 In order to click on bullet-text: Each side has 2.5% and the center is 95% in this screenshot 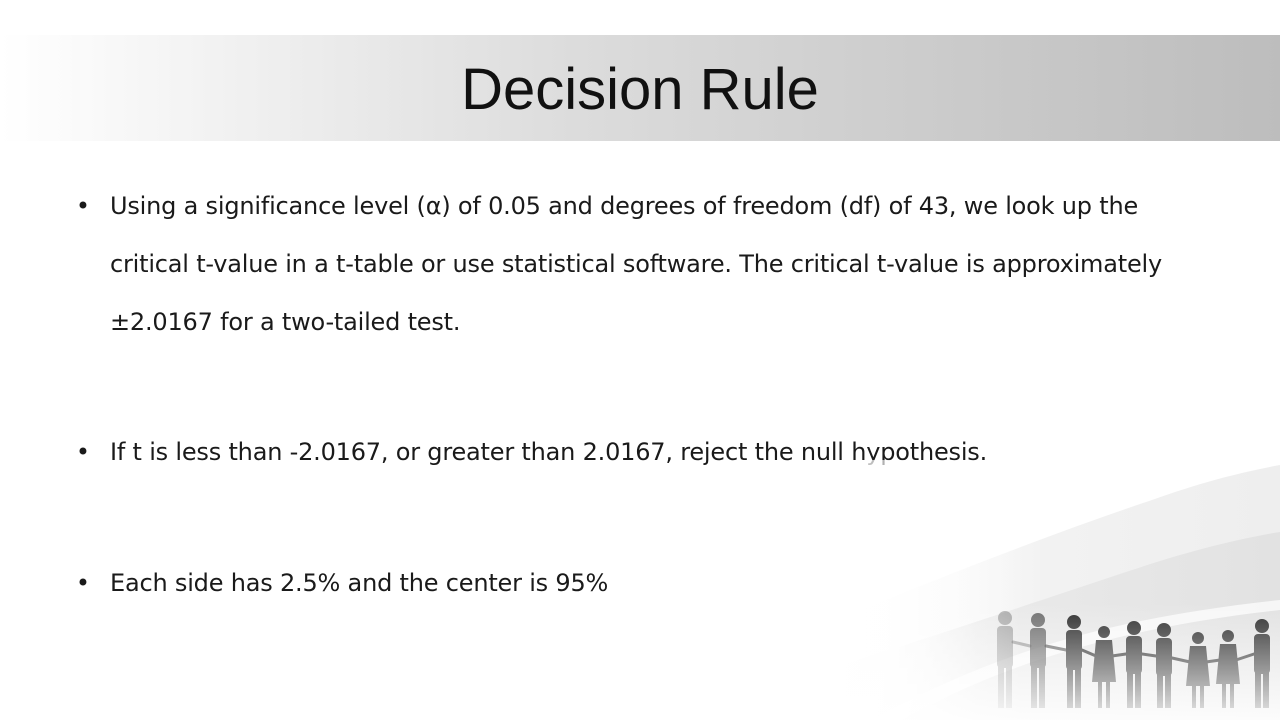, I will do `click(359, 583)`.